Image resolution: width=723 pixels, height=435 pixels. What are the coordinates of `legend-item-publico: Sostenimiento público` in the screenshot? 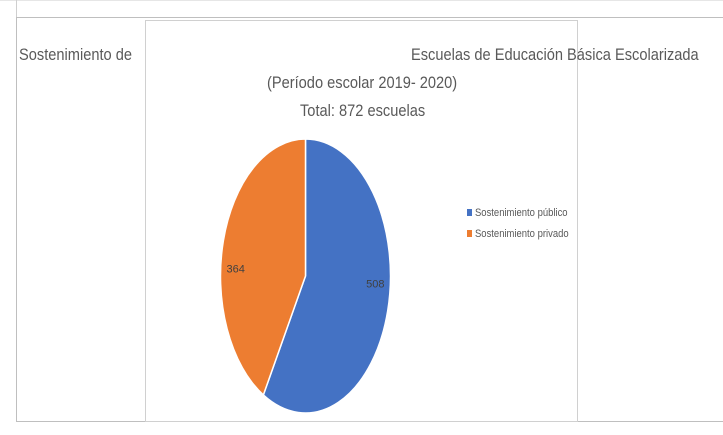 It's located at (525, 212).